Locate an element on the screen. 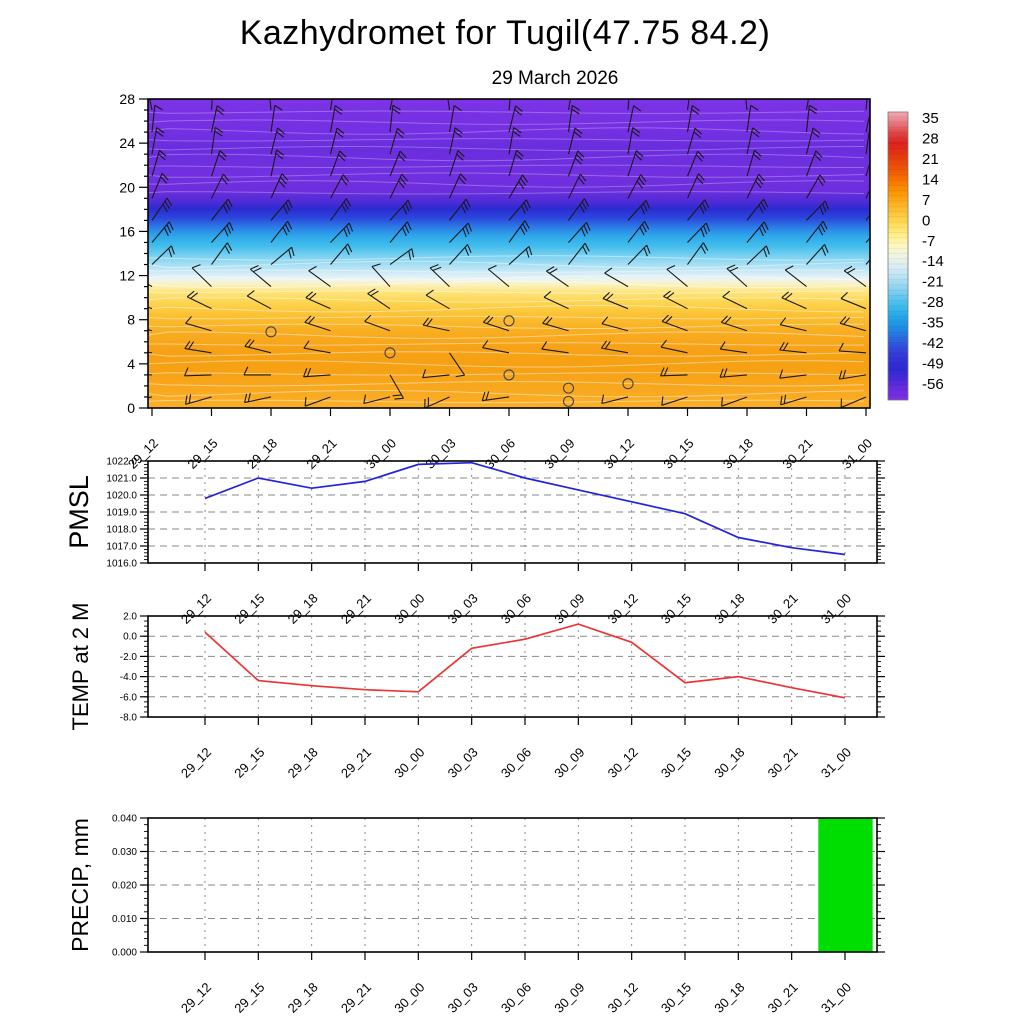 This screenshot has height=1024, width=1024. y-tick-label: 1018.0 is located at coordinates (121, 530).